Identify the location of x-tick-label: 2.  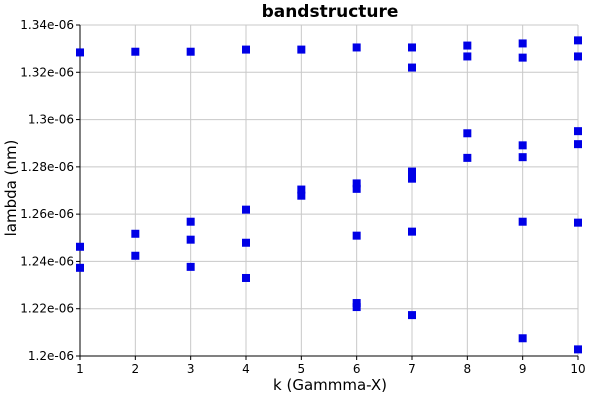
(136, 369).